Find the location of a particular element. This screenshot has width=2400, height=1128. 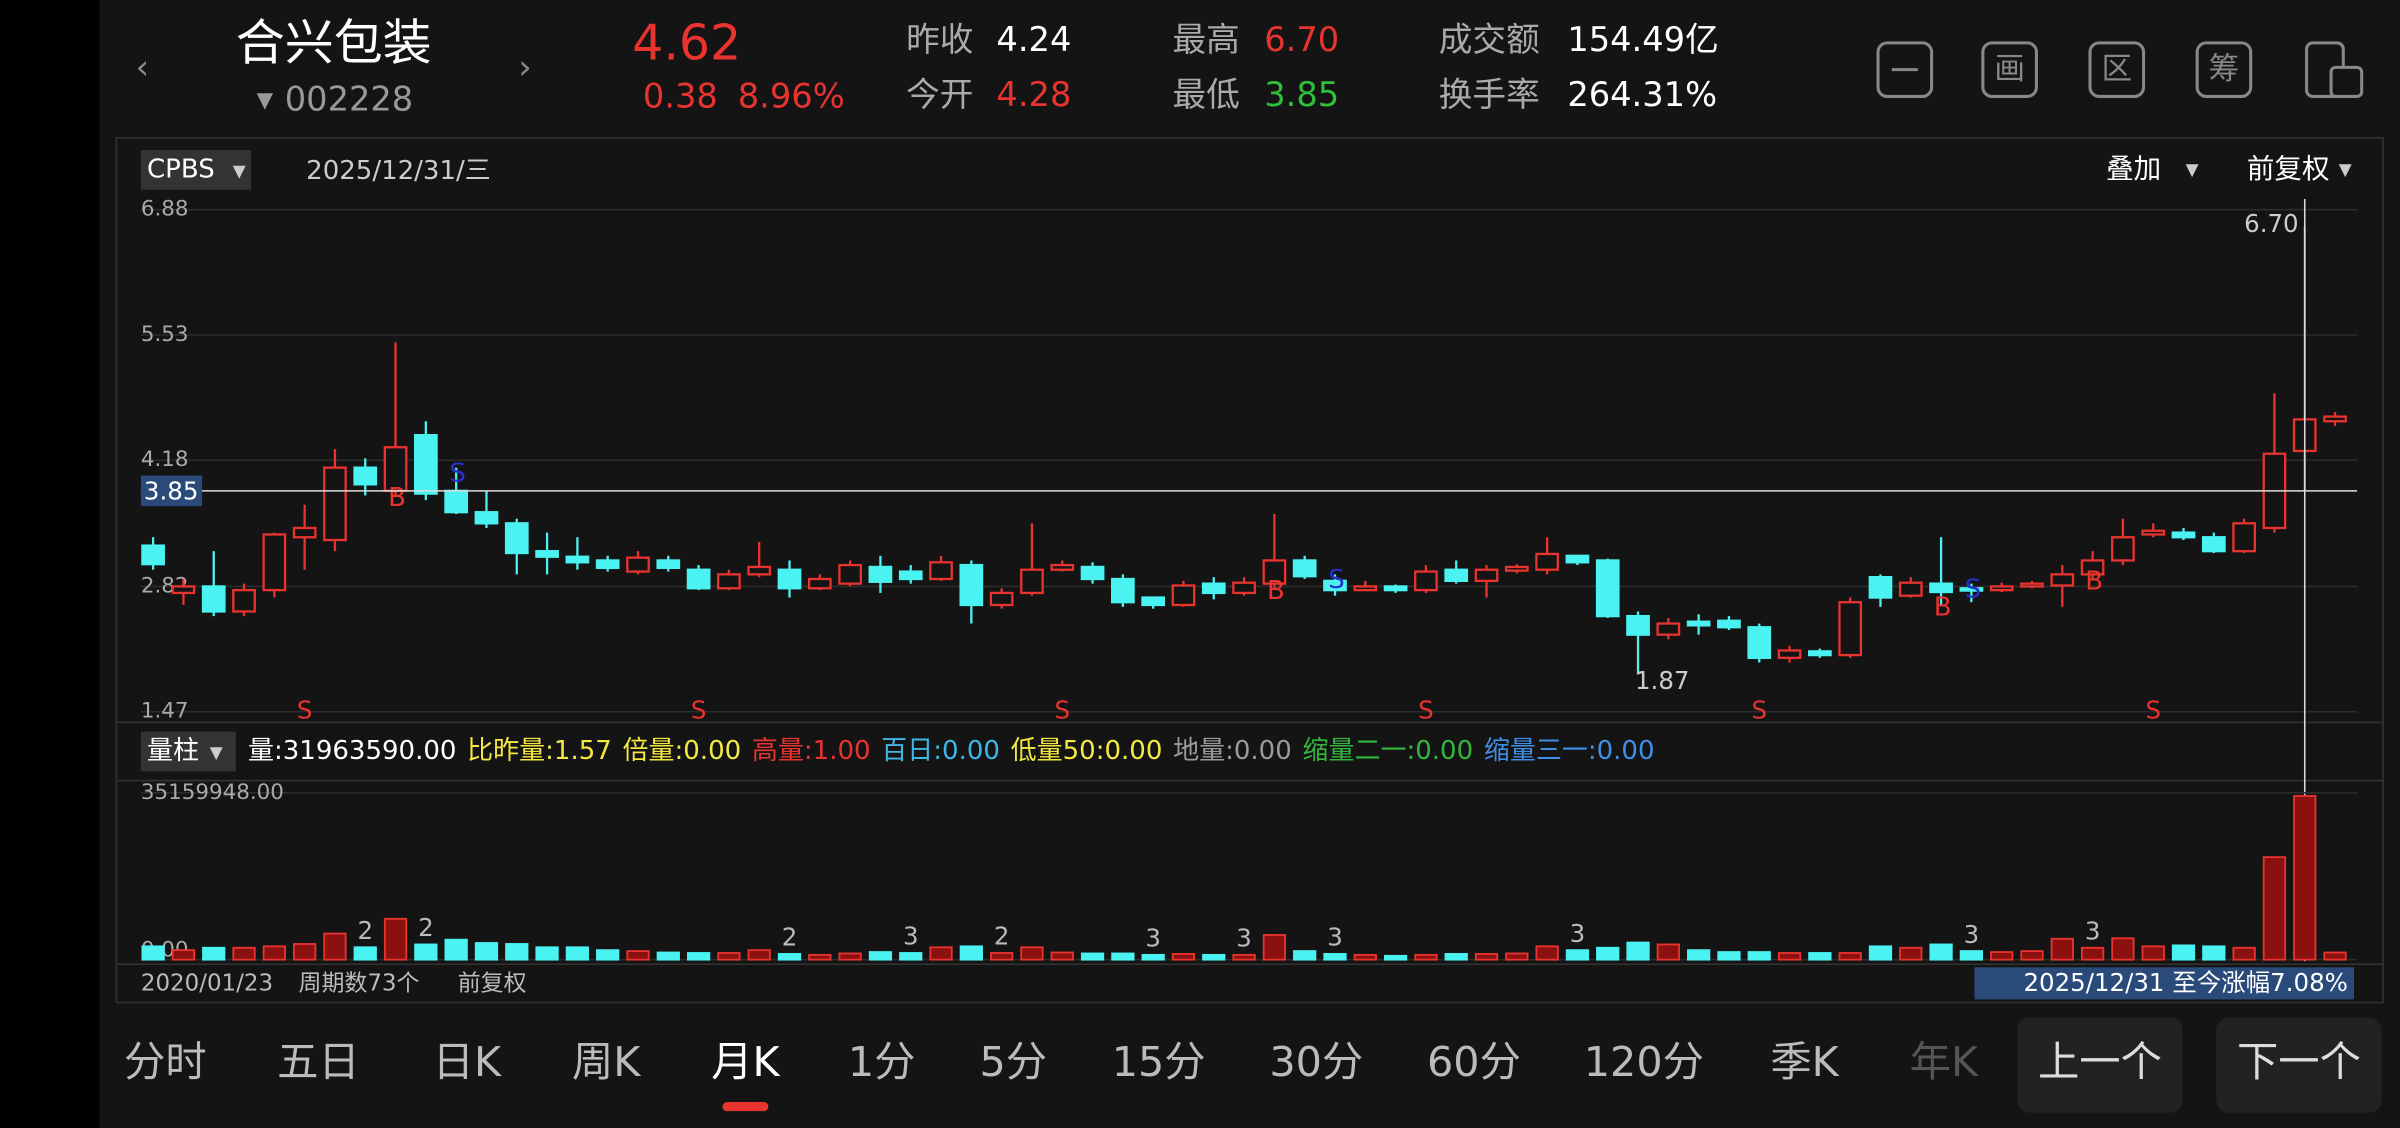

tab: 1分 is located at coordinates (882, 1062).